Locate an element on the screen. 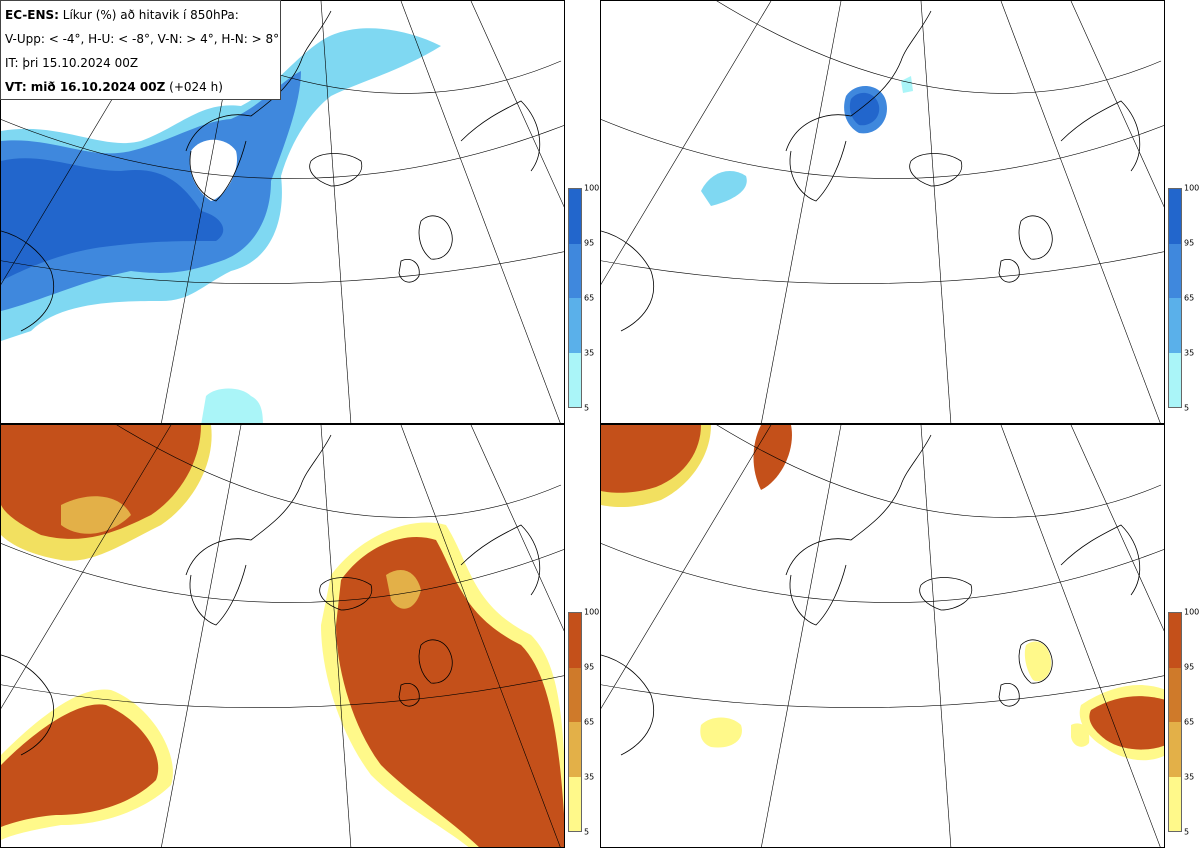 This screenshot has height=848, width=1200. colorbar-orange-left is located at coordinates (575, 722).